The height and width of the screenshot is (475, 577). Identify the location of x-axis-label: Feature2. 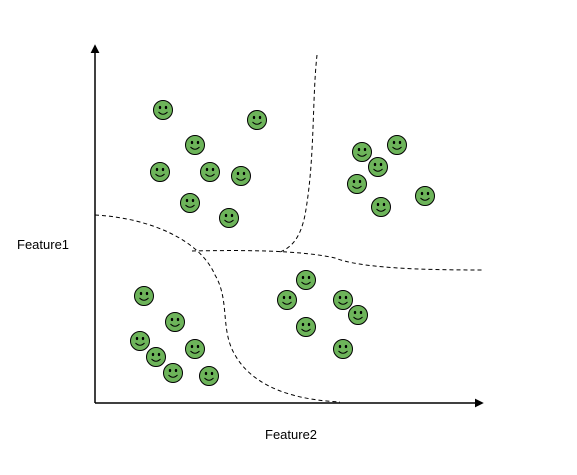
(291, 434).